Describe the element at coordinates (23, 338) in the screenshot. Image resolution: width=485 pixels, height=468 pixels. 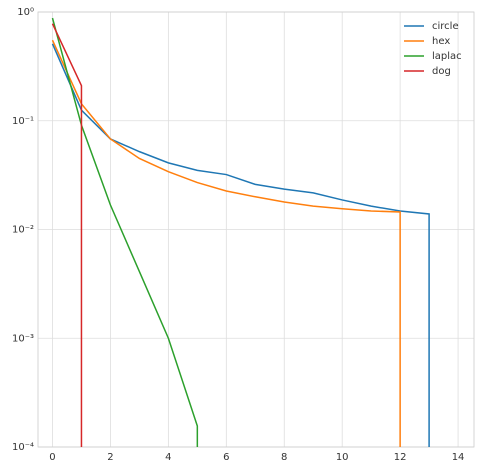
I see `y-tick-label: 10⁻³` at that location.